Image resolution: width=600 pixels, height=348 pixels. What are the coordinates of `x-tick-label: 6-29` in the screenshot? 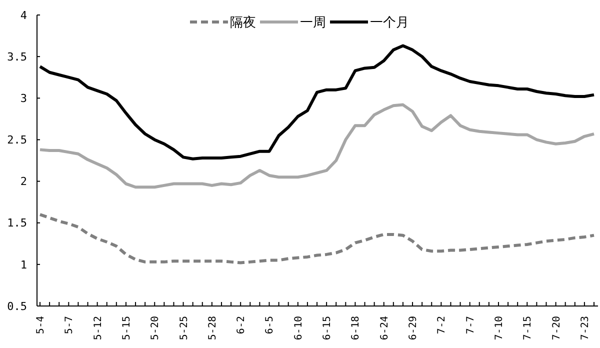 It's located at (414, 328).